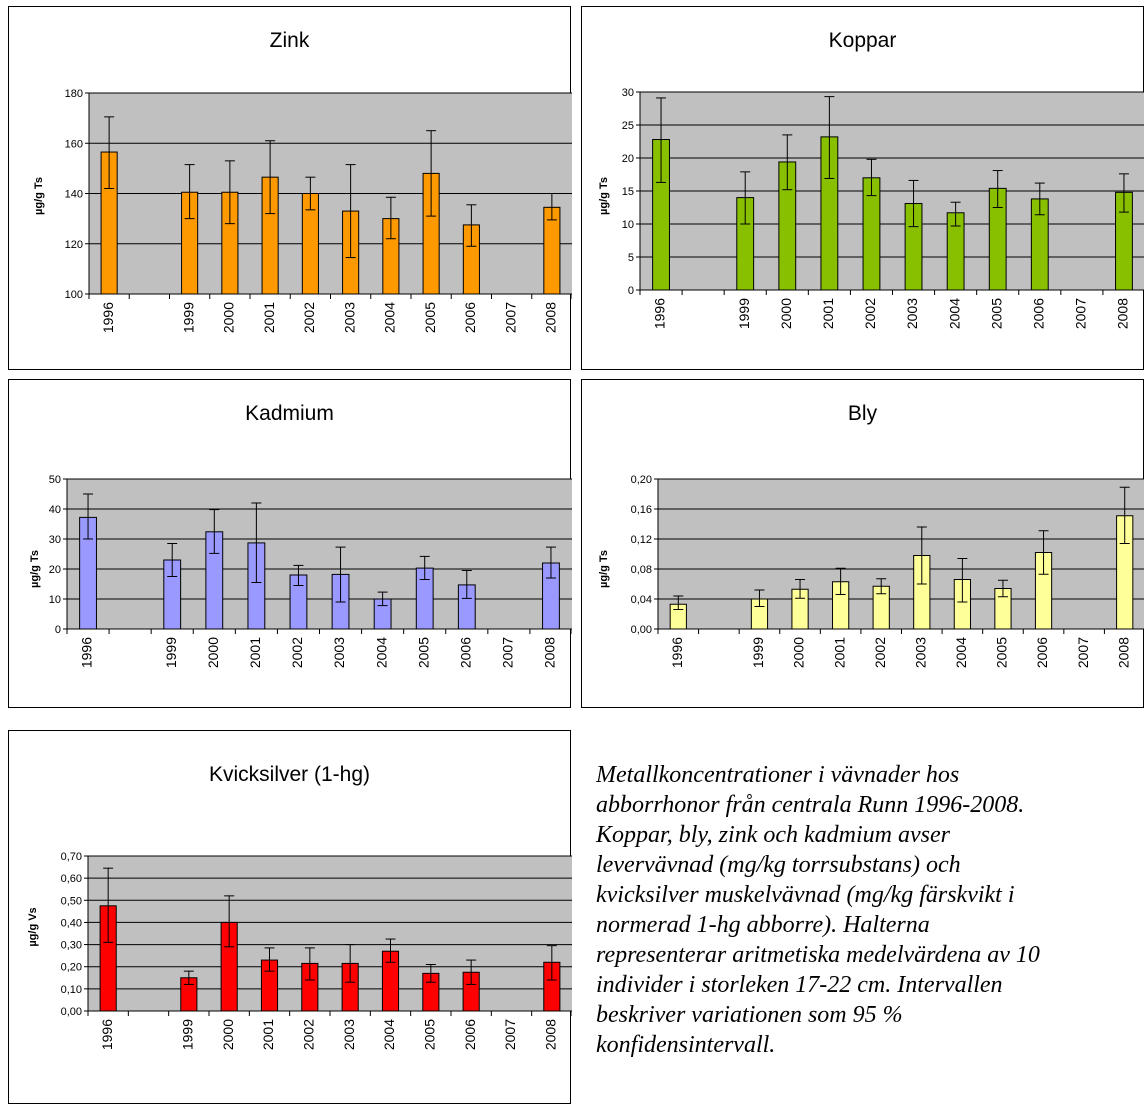 This screenshot has width=1144, height=1119. Describe the element at coordinates (631, 258) in the screenshot. I see `y-tick-label: 5` at that location.